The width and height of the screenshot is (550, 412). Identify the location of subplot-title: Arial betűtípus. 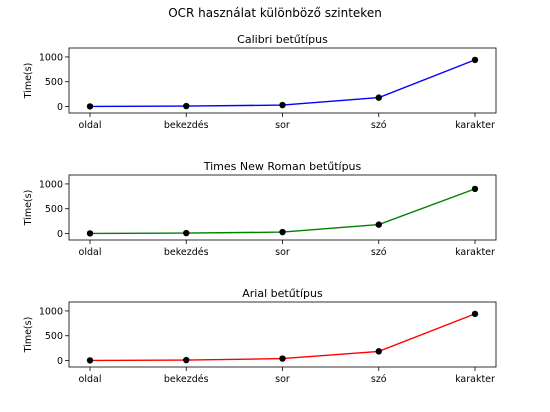
(282, 293).